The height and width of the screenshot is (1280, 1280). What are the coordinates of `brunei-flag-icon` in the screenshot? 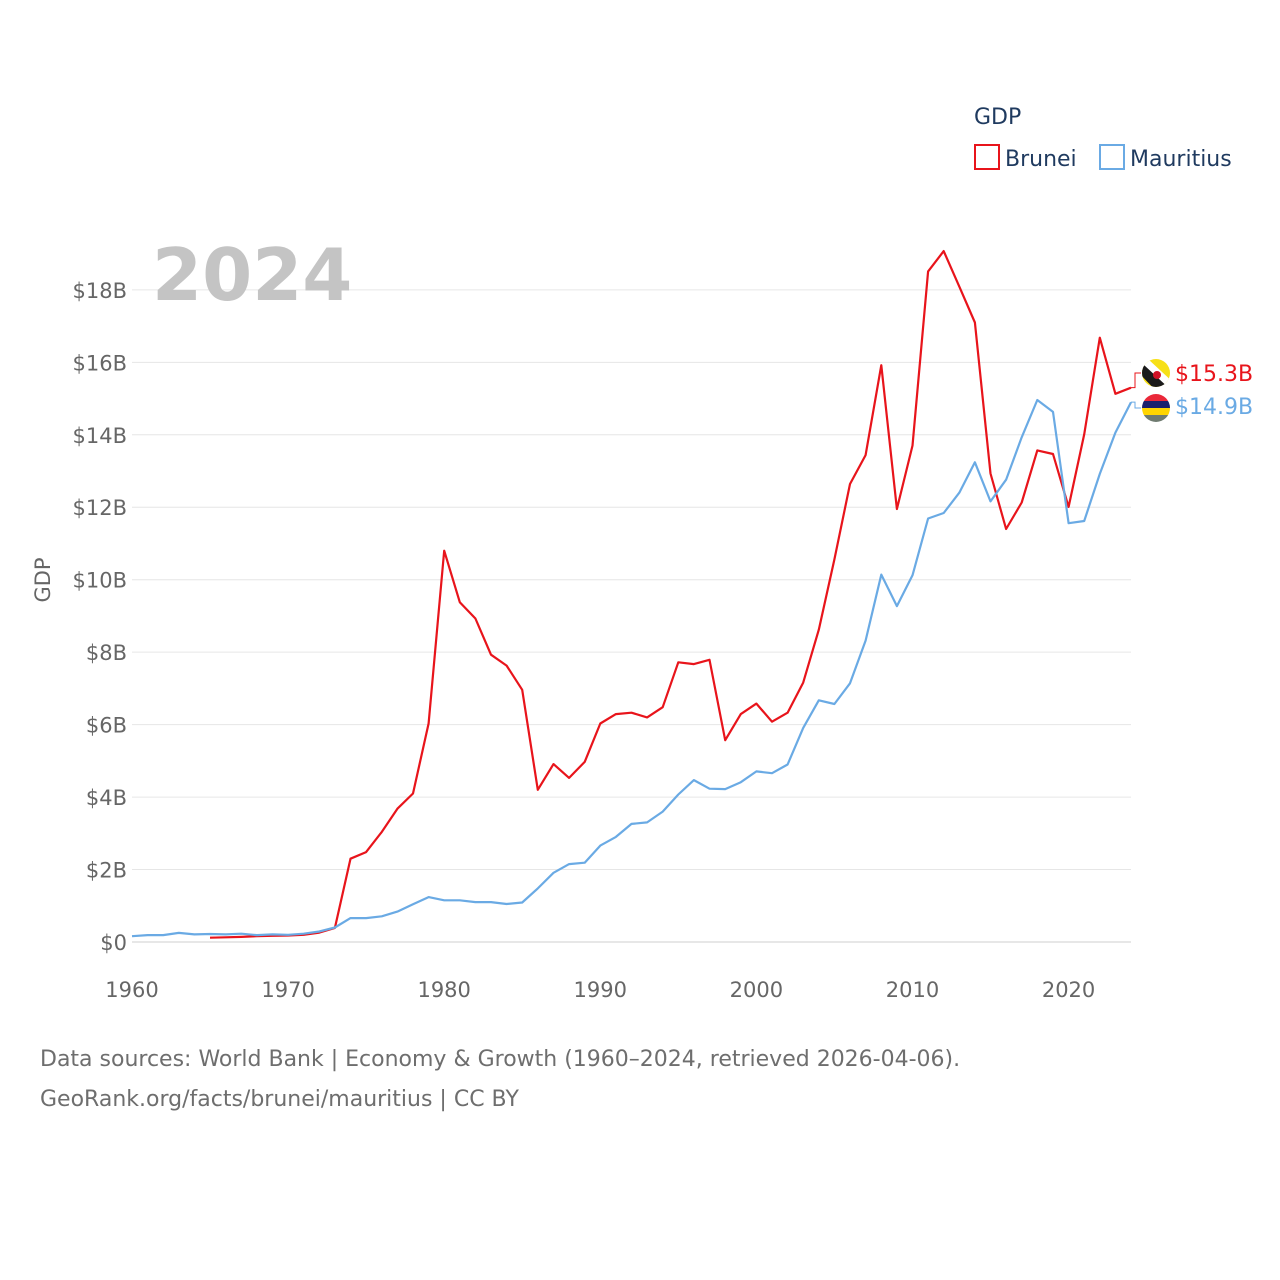 It's located at (1156, 373).